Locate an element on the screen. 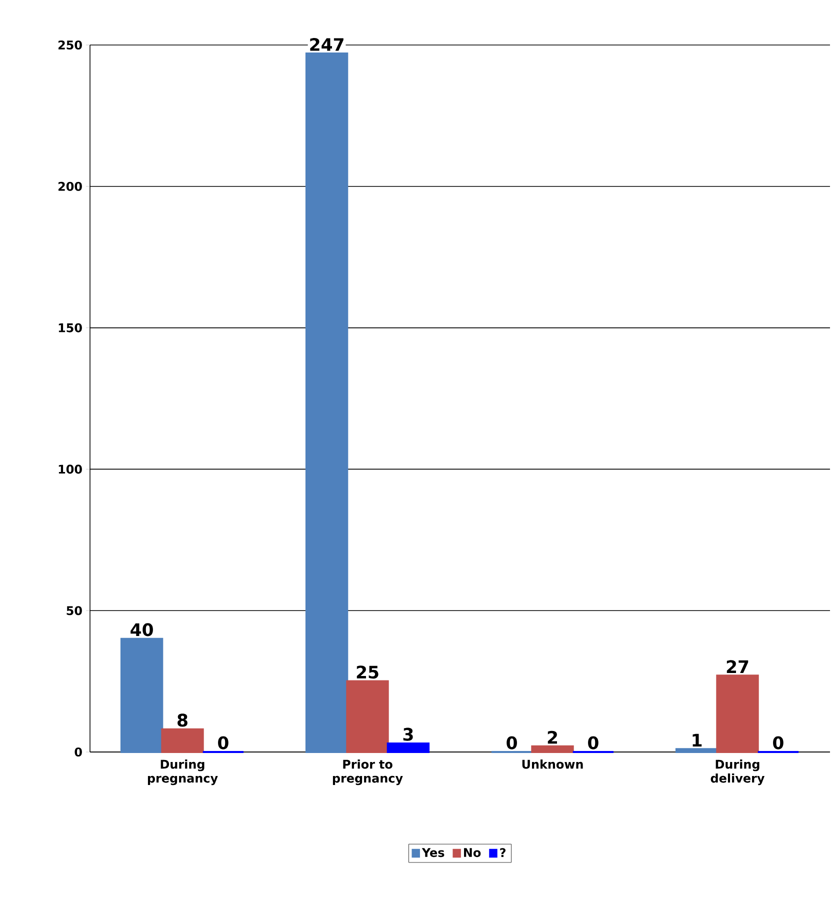 The width and height of the screenshot is (834, 905). data-label: 2 is located at coordinates (552, 737).